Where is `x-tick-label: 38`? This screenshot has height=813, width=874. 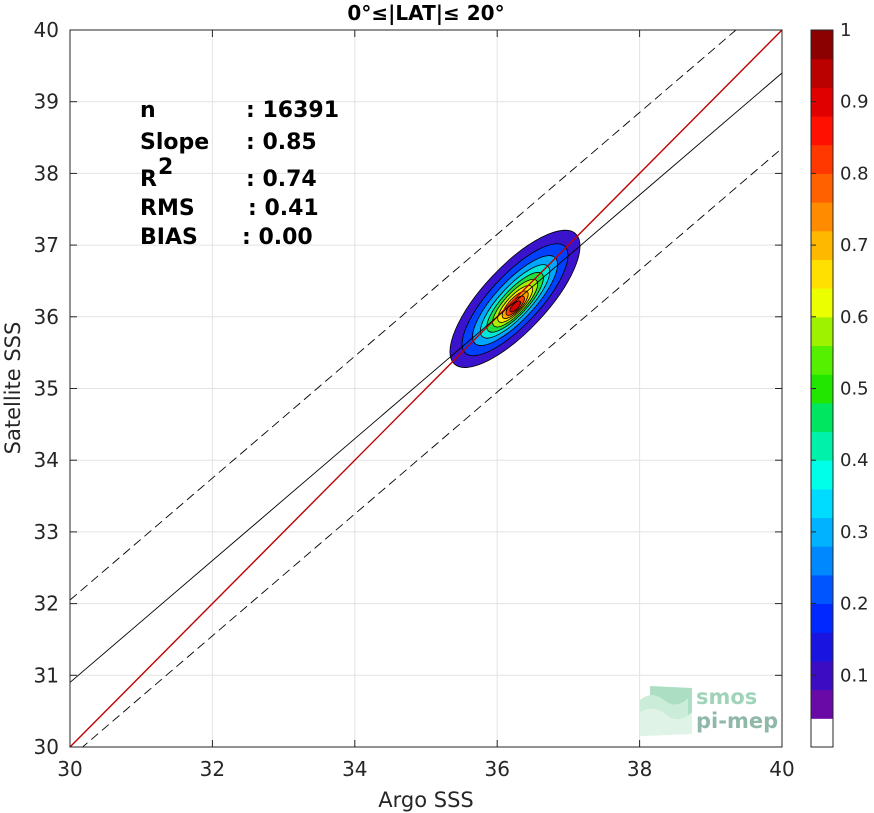
x-tick-label: 38 is located at coordinates (639, 769).